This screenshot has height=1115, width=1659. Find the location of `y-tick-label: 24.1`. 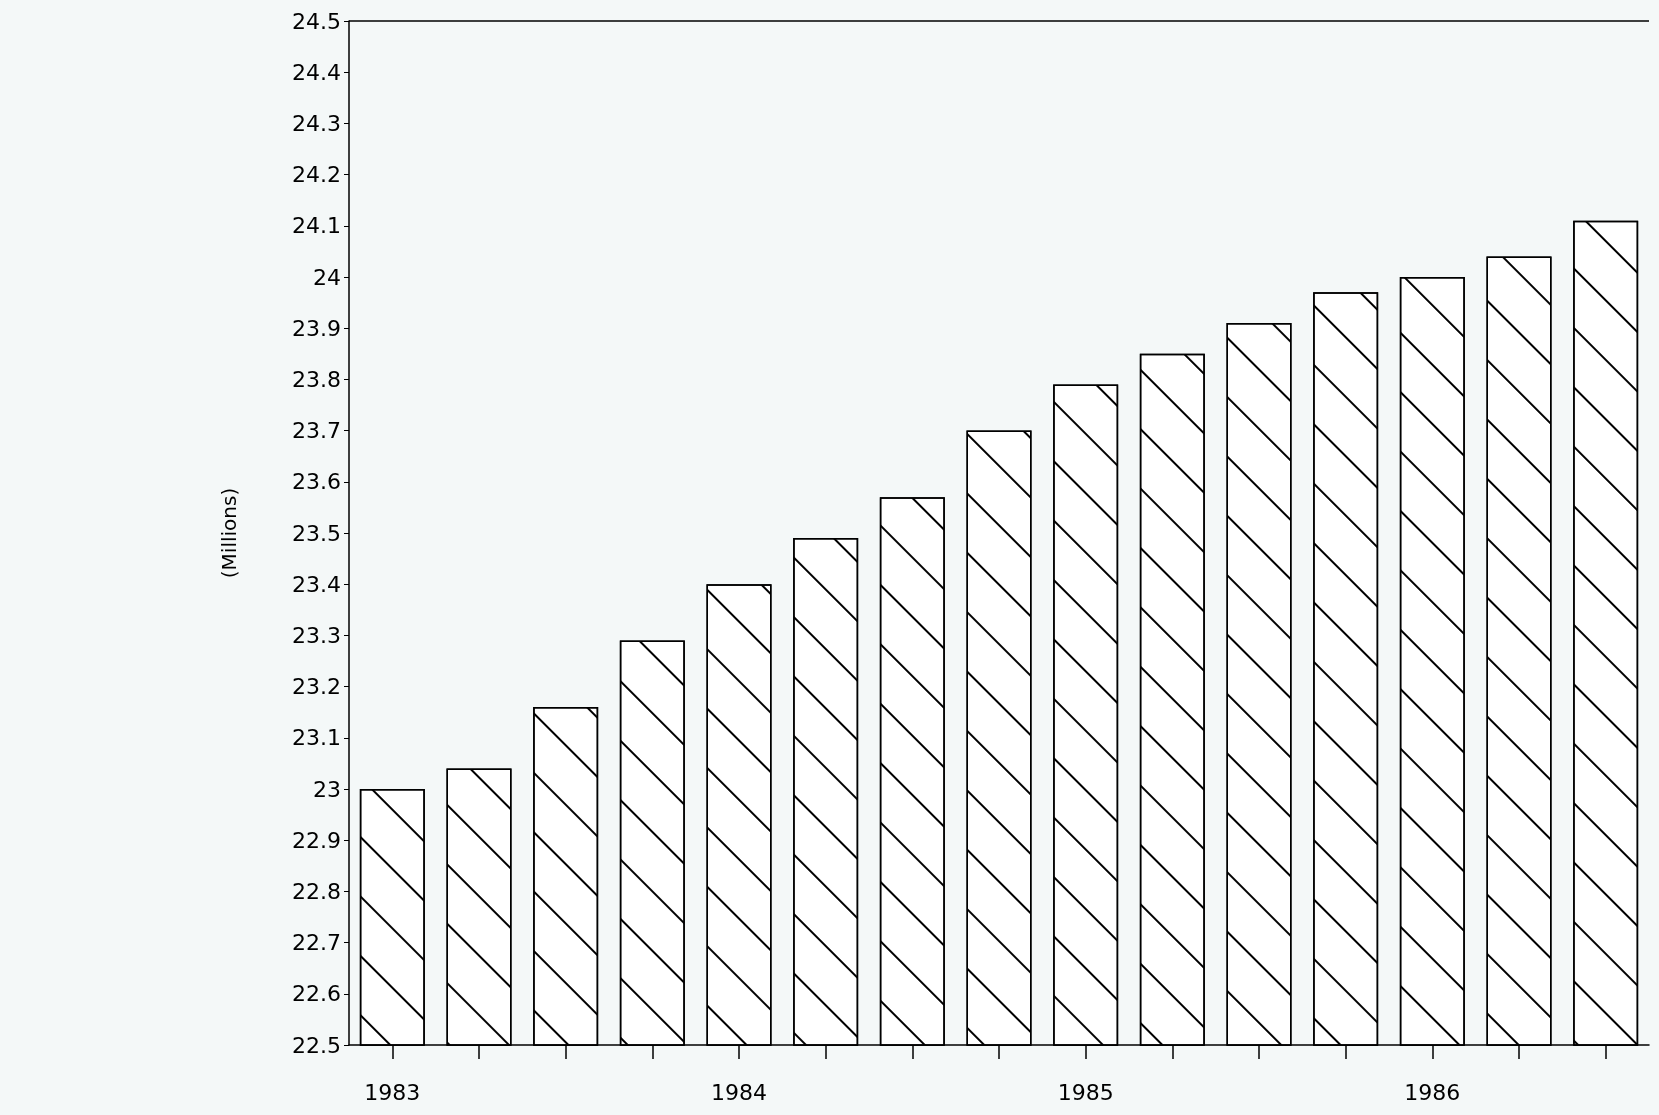

y-tick-label: 24.1 is located at coordinates (316, 226).